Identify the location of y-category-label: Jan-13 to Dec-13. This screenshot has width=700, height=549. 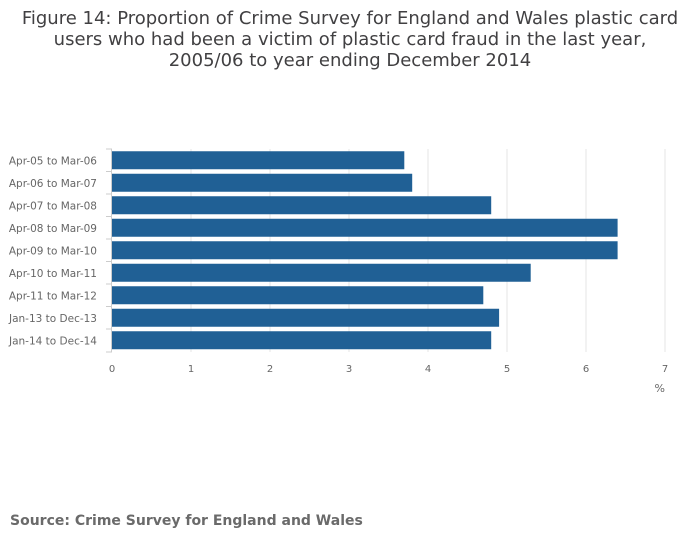
(52, 319).